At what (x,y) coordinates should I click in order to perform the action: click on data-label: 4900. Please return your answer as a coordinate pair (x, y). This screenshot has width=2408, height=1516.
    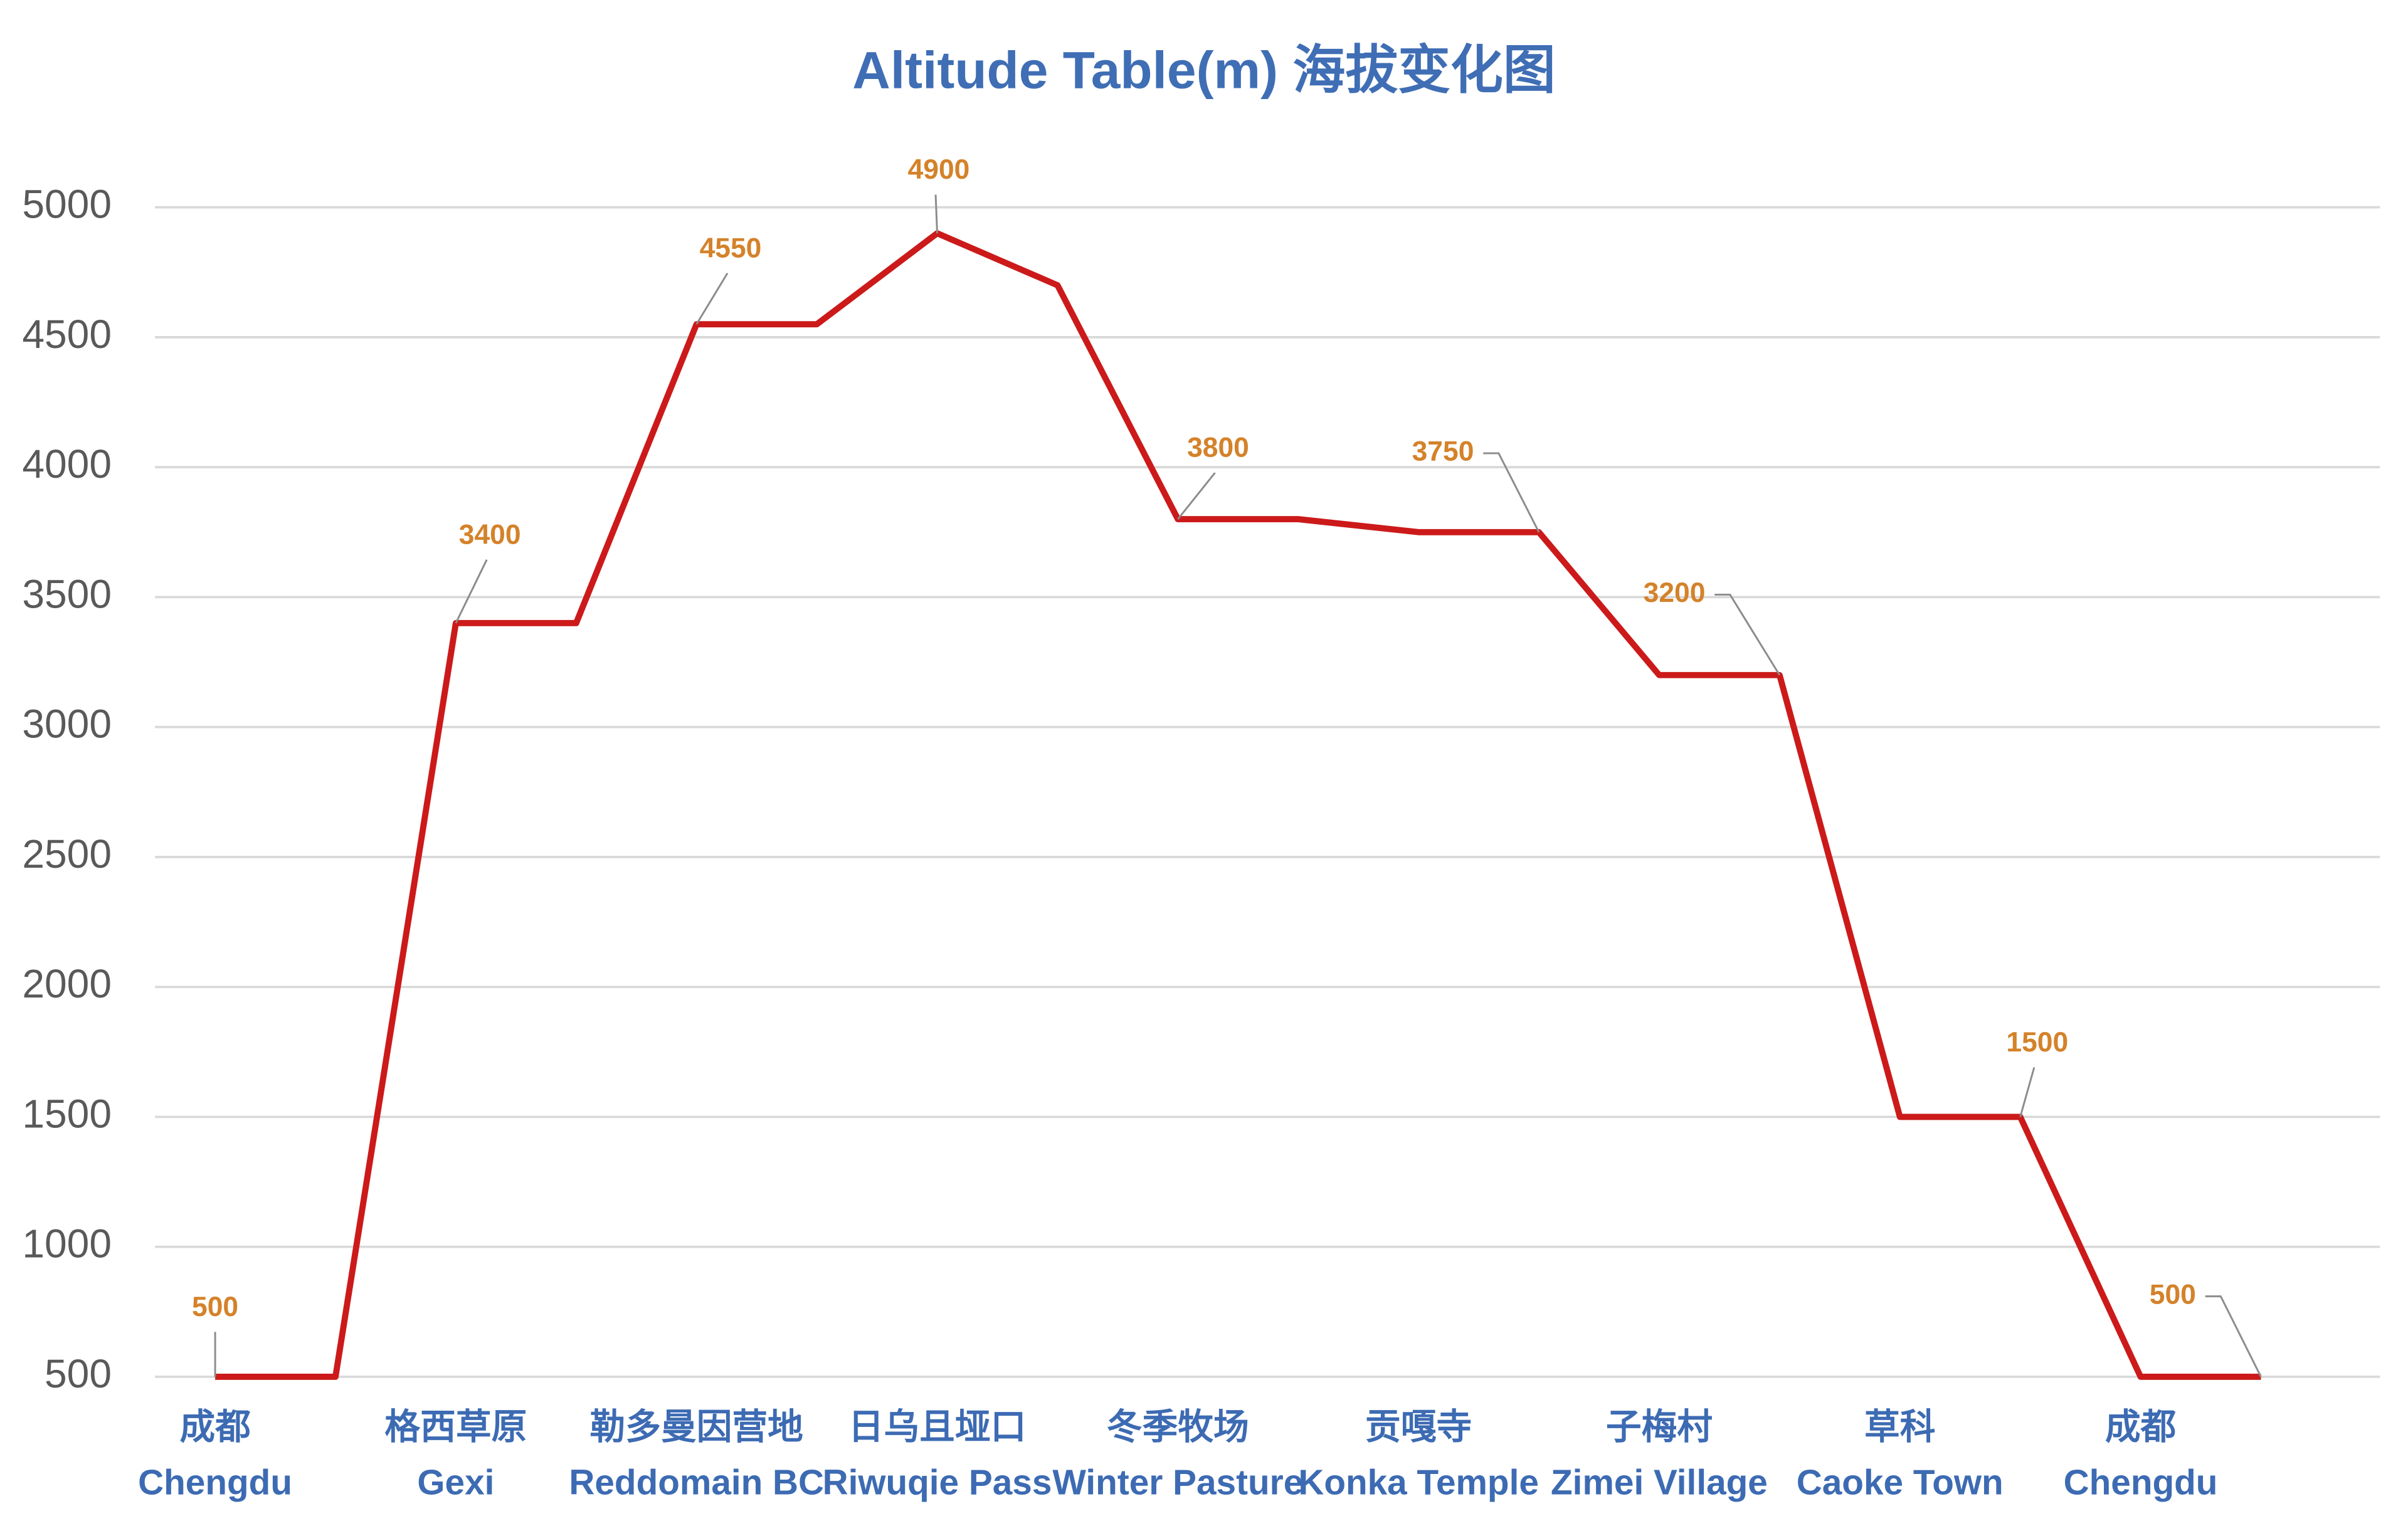
    Looking at the image, I should click on (939, 169).